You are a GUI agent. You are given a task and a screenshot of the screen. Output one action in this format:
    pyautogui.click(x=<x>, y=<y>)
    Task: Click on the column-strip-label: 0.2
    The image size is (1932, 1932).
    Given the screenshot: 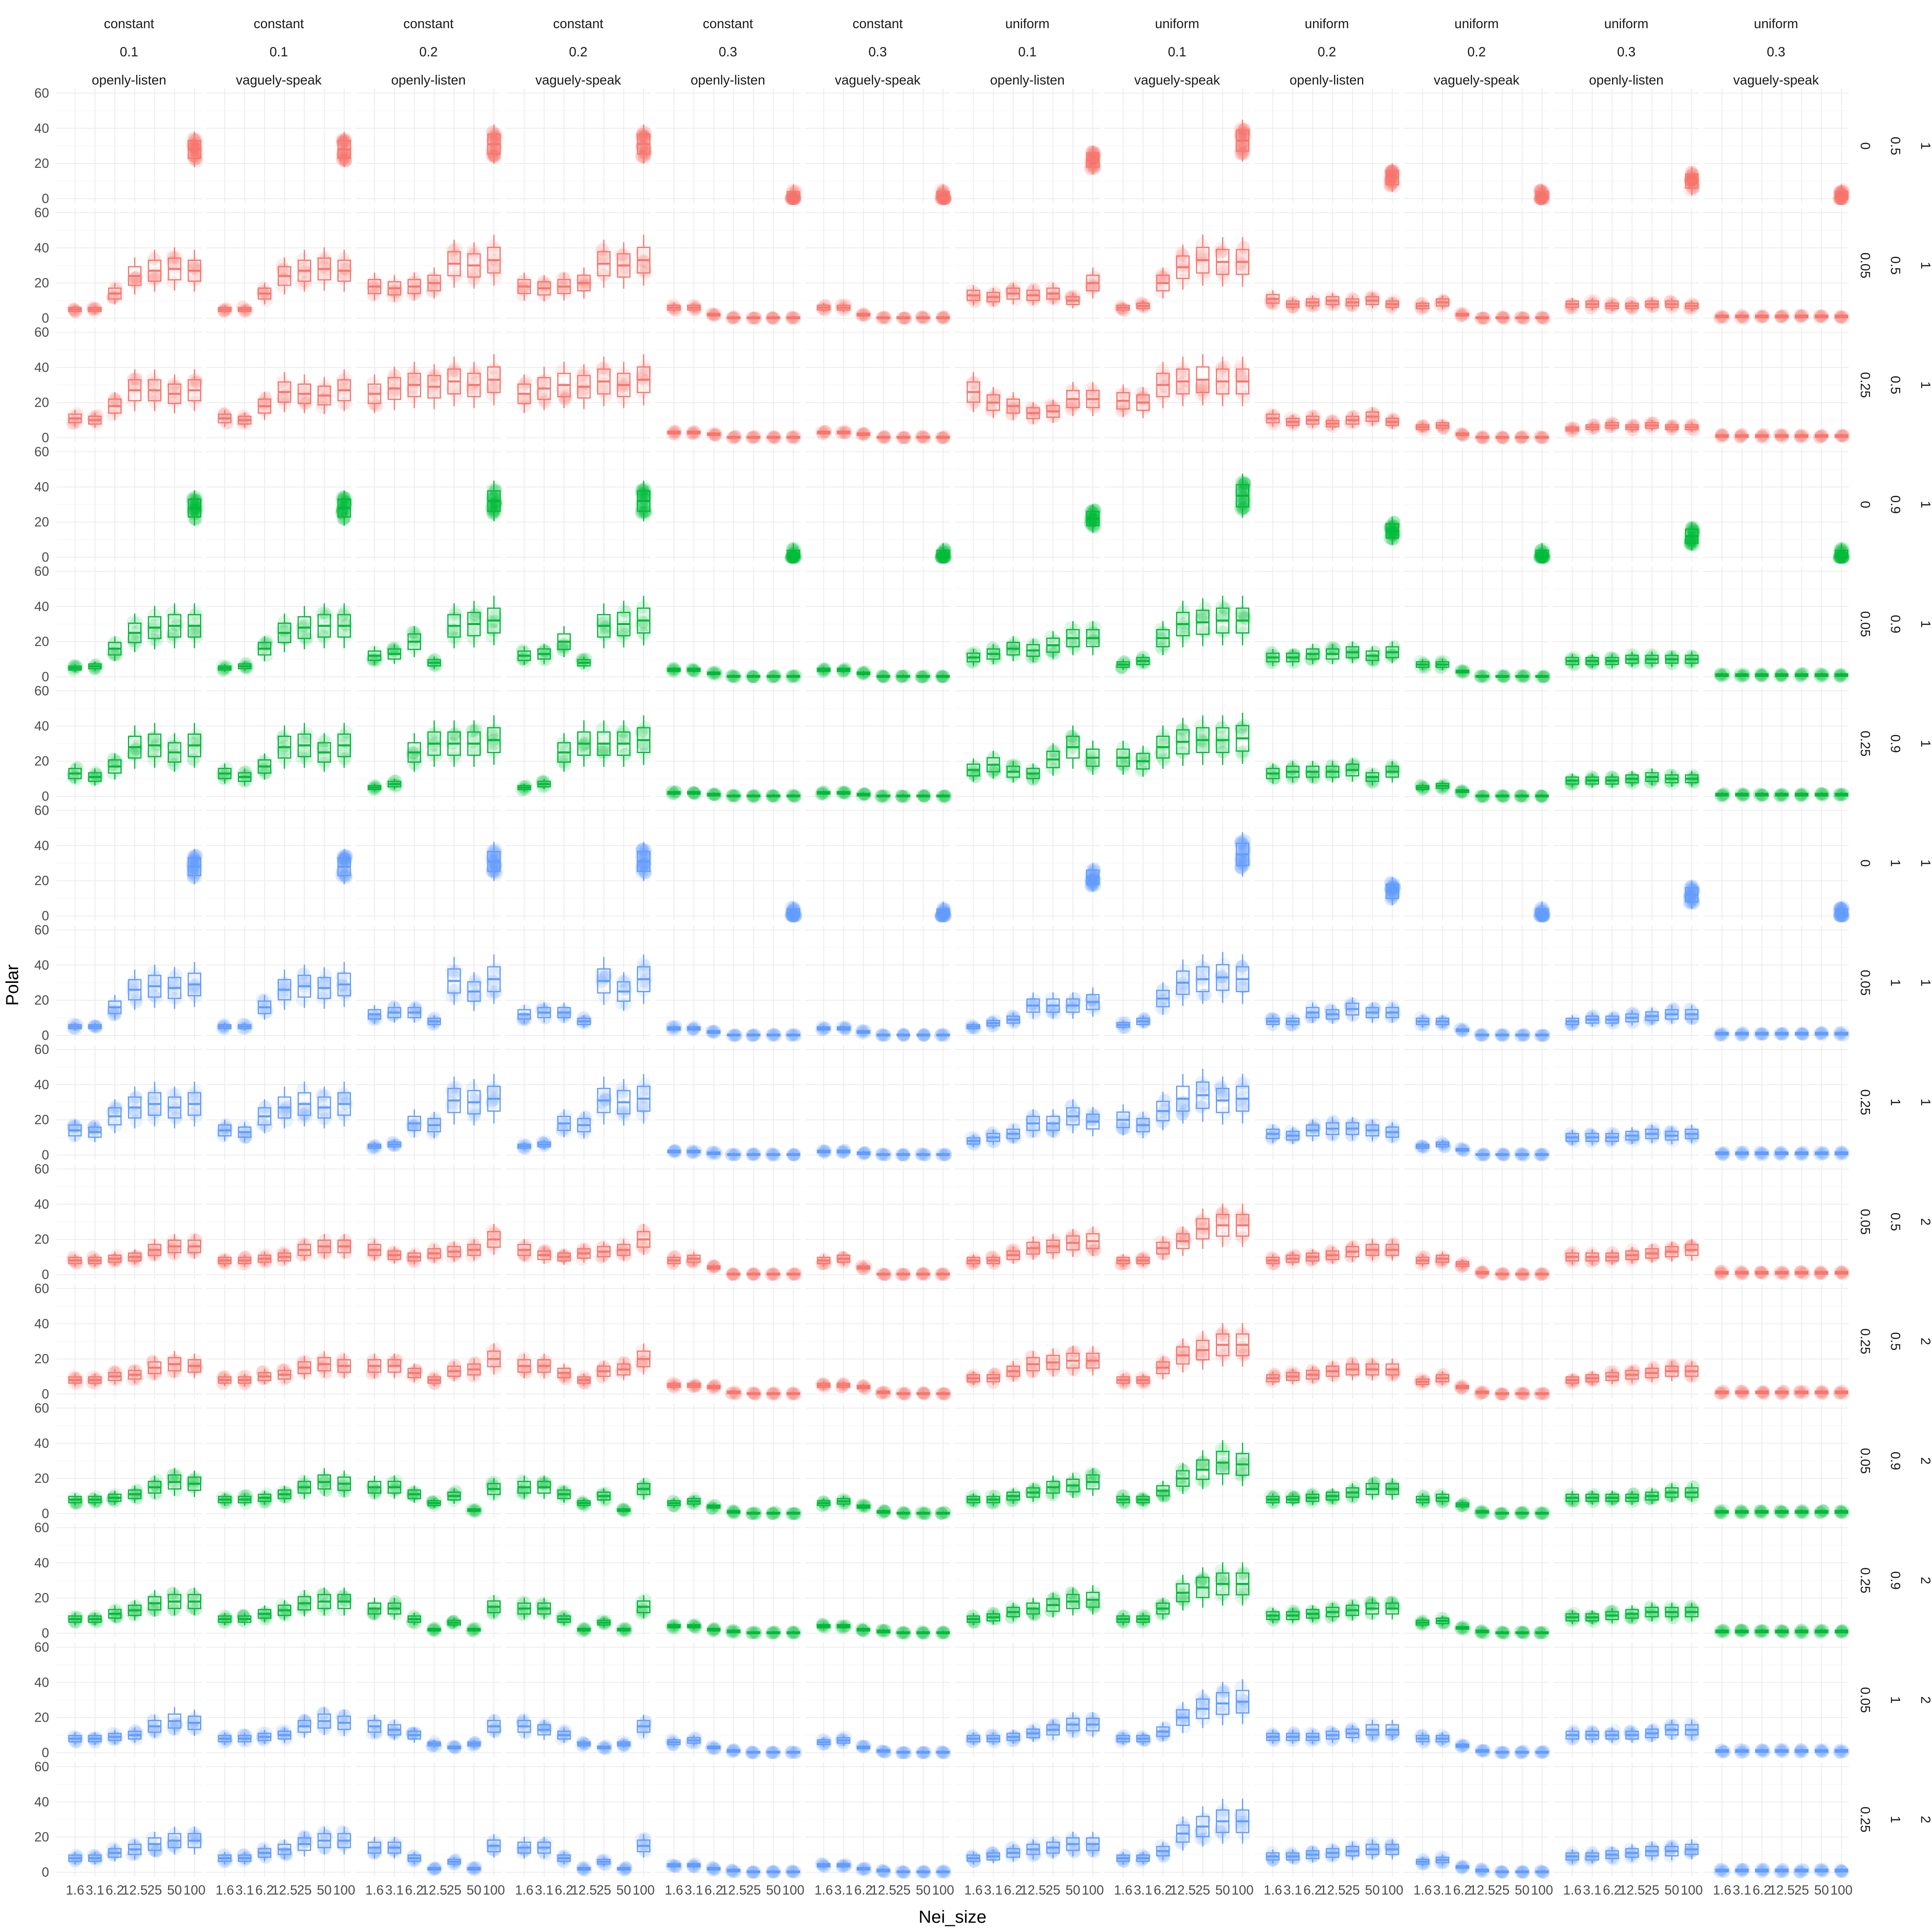 What is the action you would take?
    pyautogui.click(x=1477, y=51)
    